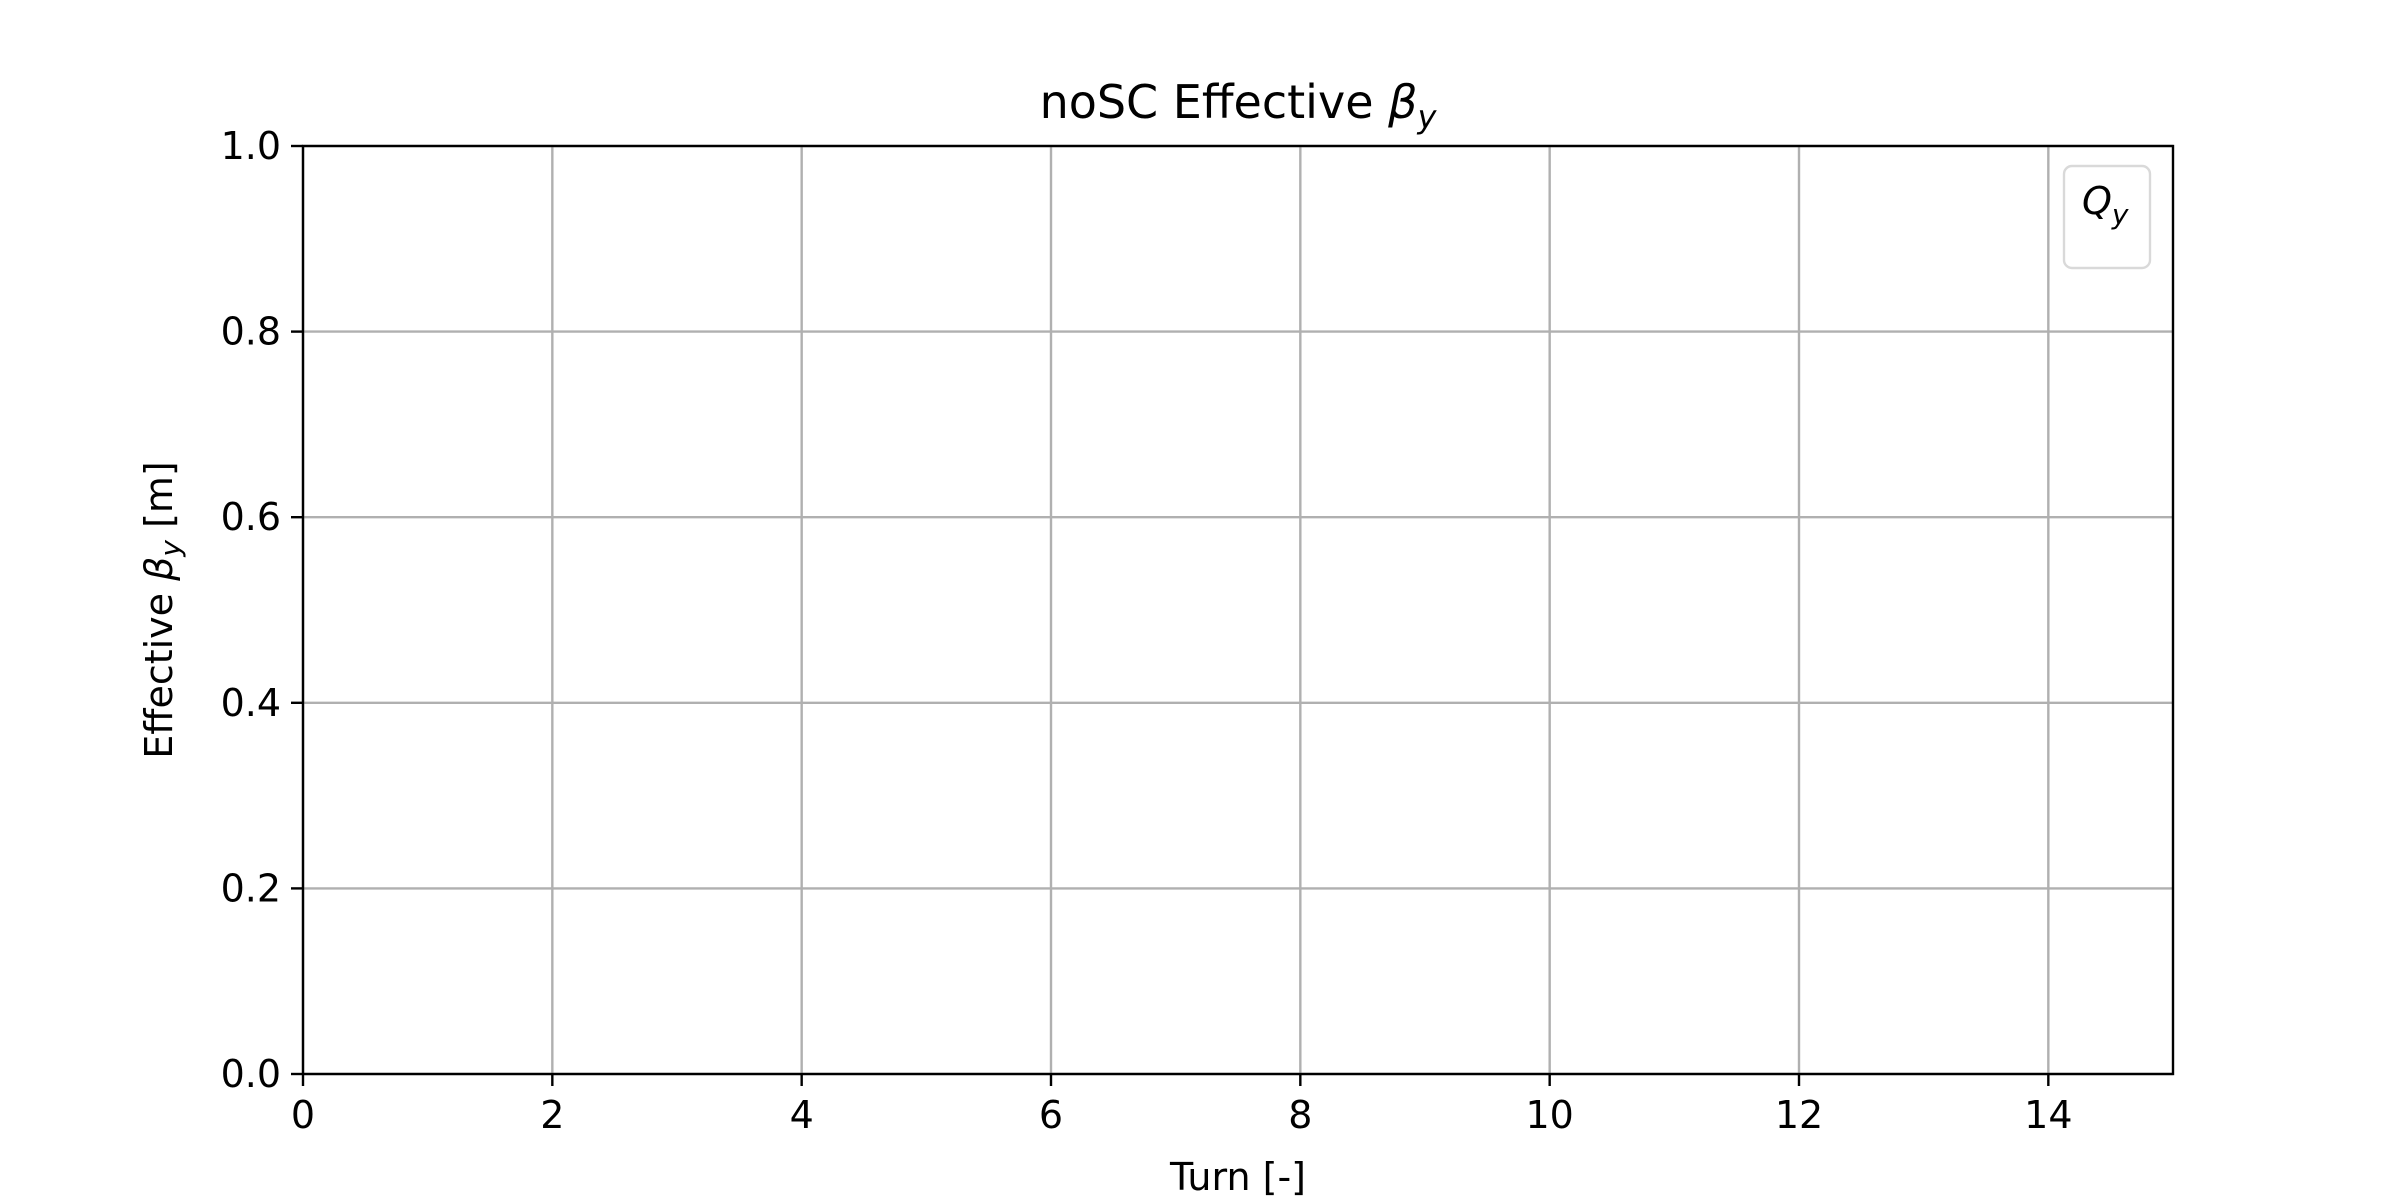 The width and height of the screenshot is (2400, 1200). Describe the element at coordinates (552, 1115) in the screenshot. I see `x-tick-label: 2` at that location.